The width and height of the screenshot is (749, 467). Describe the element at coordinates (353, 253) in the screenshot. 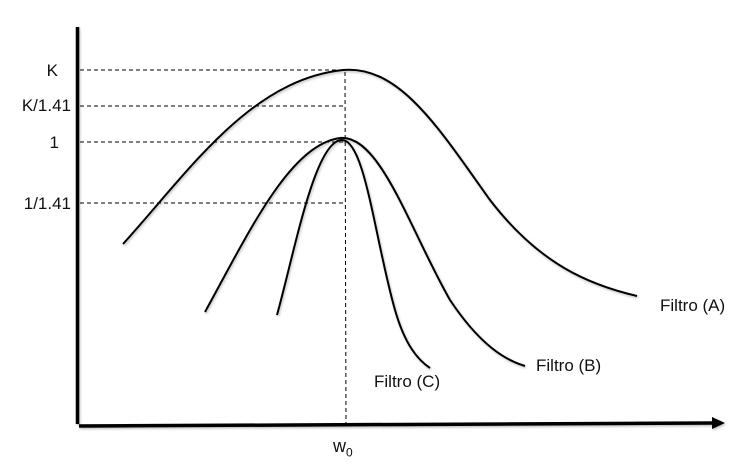

I see `curve-filtro-c` at that location.